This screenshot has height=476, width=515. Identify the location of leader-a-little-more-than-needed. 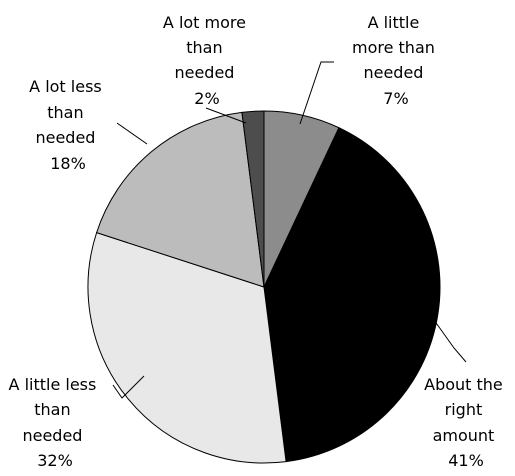
(316, 93).